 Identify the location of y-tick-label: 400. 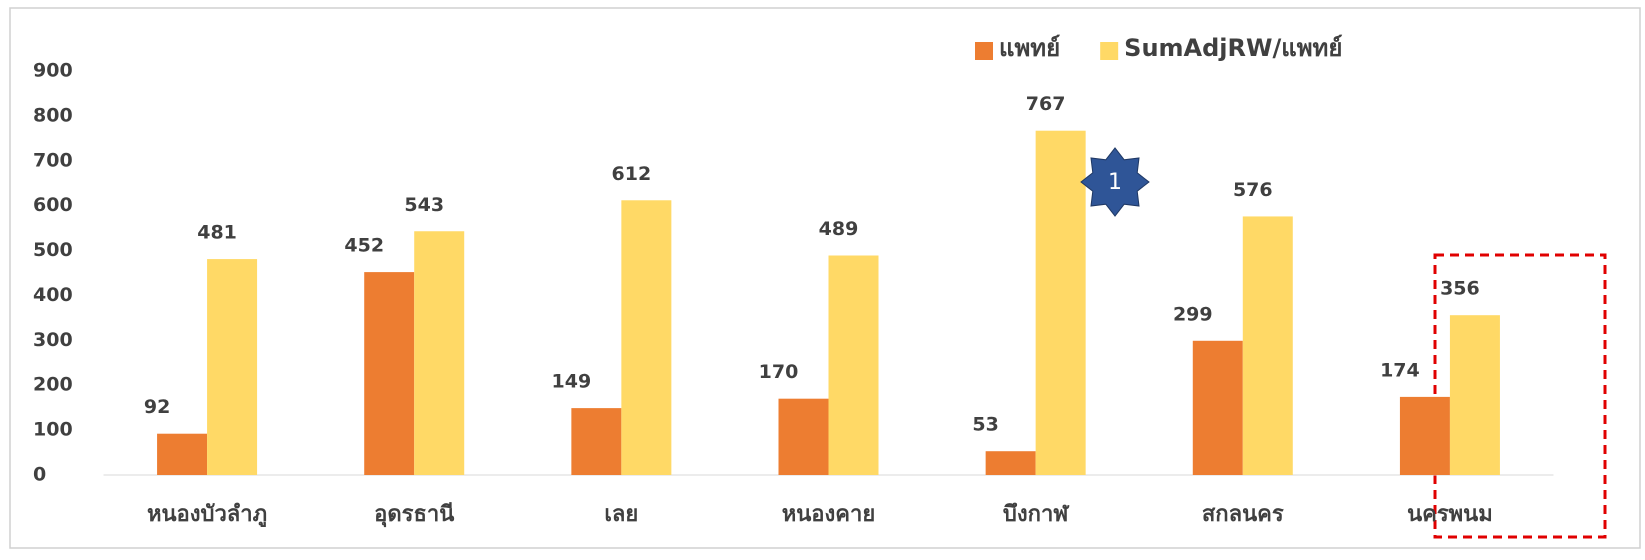
(53, 295).